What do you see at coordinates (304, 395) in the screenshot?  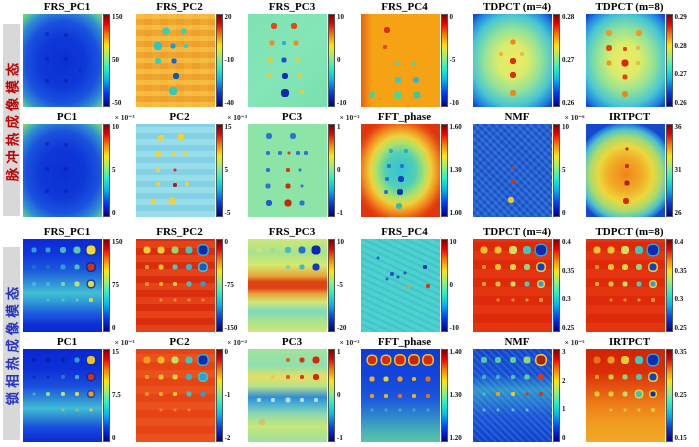 I see `panel-body: 1 0 -1` at bounding box center [304, 395].